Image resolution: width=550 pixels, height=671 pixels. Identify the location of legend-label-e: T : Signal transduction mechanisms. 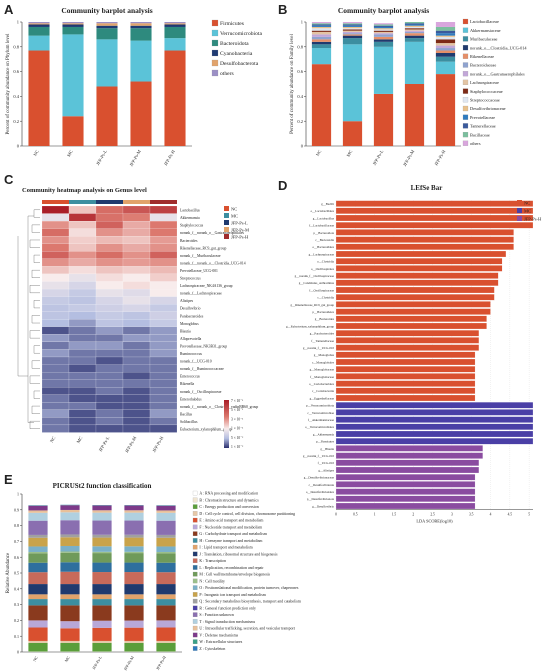
(227, 622).